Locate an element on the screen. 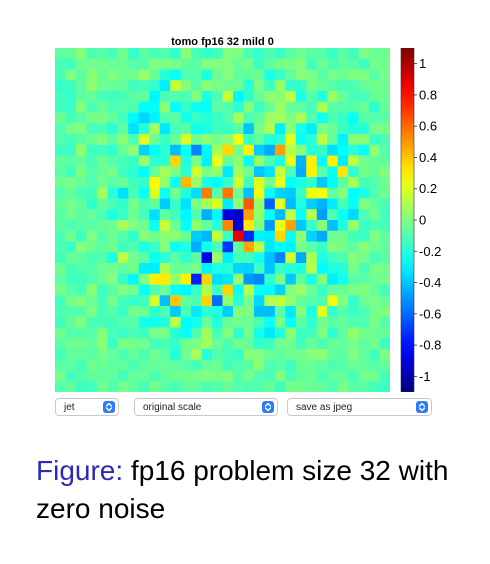  colormap-select-value: jet is located at coordinates (69, 407).